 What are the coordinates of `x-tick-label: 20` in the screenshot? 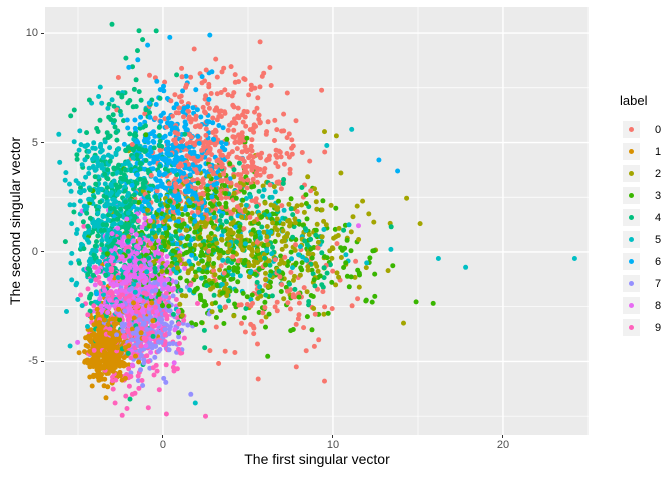 It's located at (503, 445).